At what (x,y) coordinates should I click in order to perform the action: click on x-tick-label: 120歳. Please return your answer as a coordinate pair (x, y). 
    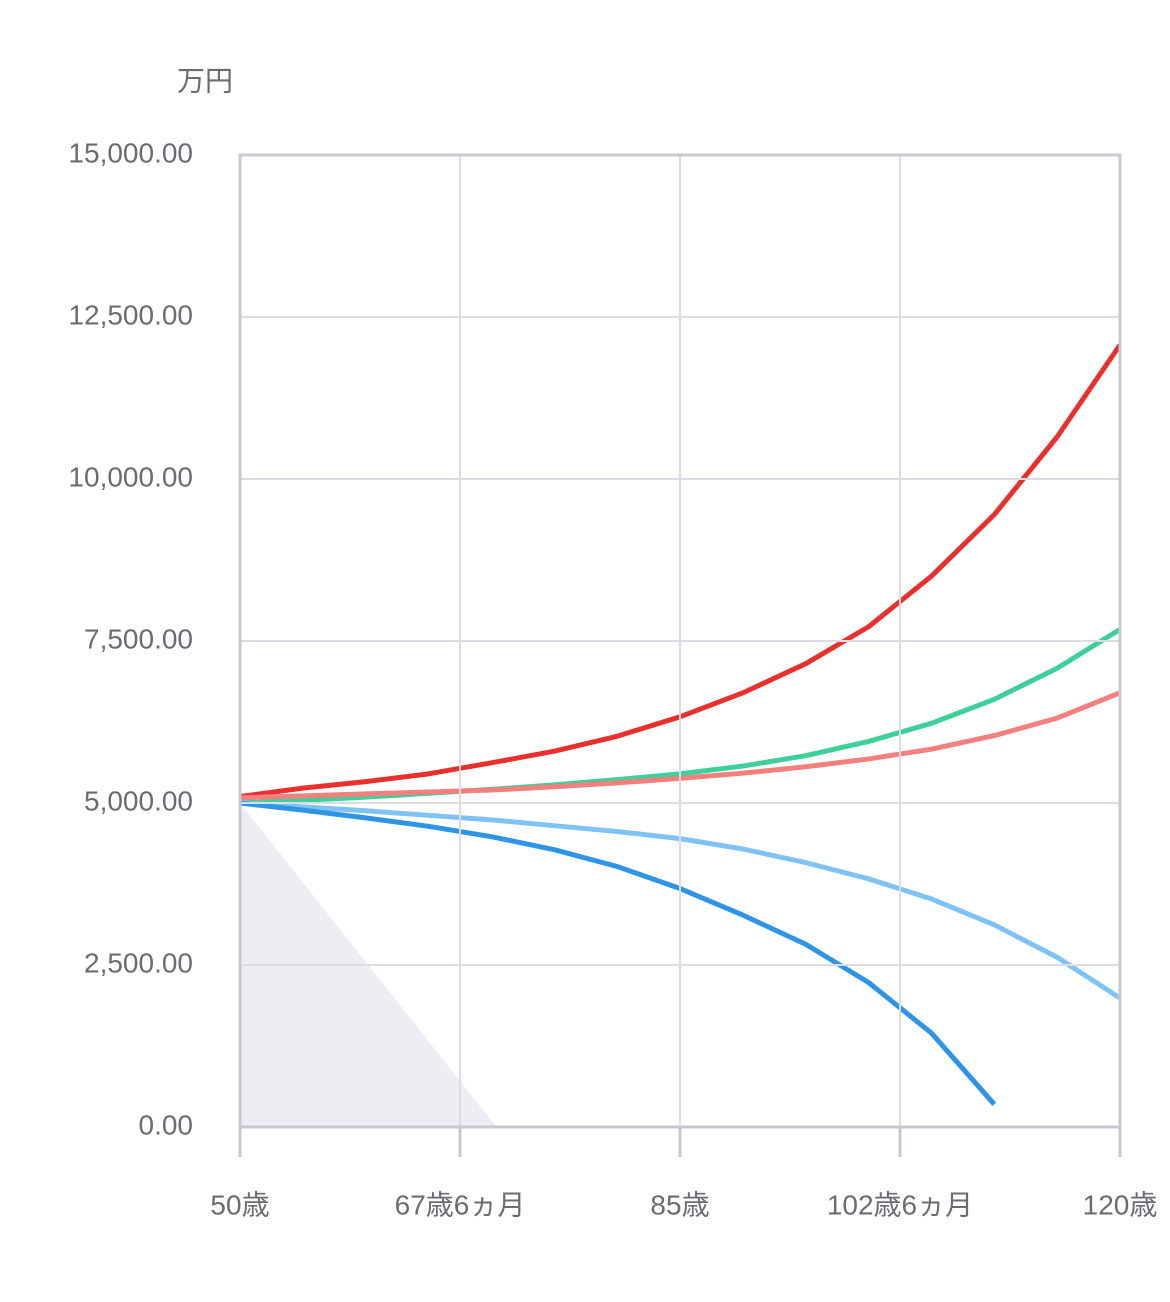
    Looking at the image, I should click on (1120, 1204).